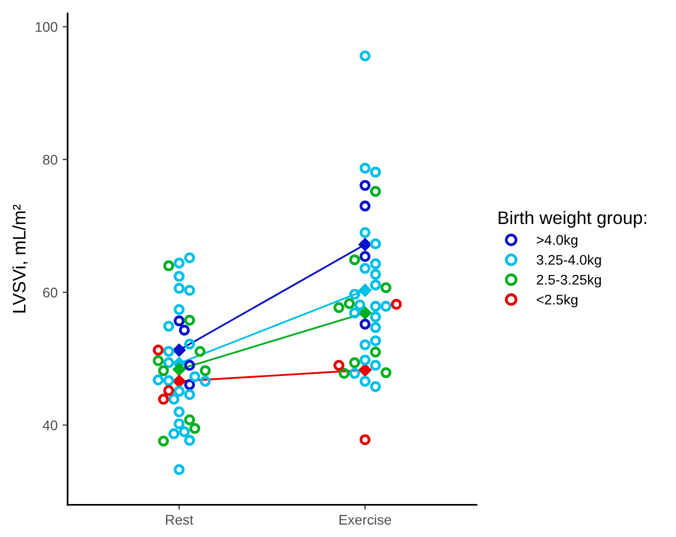  What do you see at coordinates (50, 159) in the screenshot?
I see `y-tick-label: 80` at bounding box center [50, 159].